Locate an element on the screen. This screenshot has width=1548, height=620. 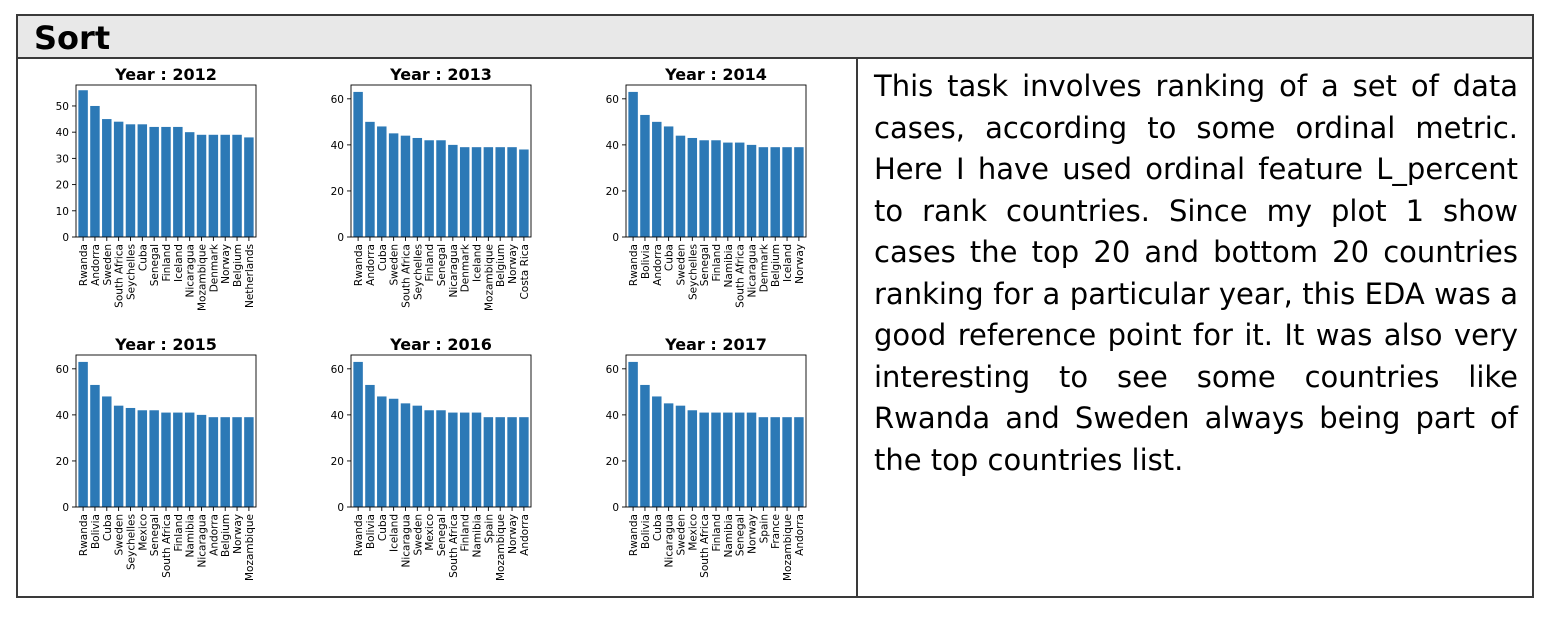
x-tick-label: France is located at coordinates (776, 531).